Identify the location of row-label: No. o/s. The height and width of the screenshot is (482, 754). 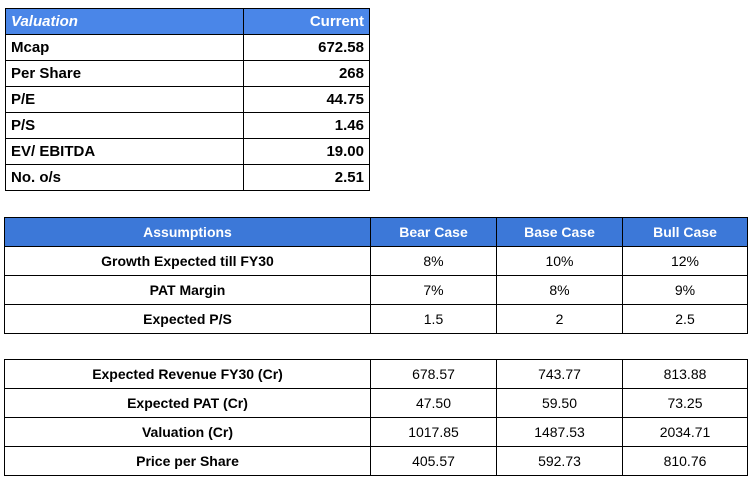
(124, 177).